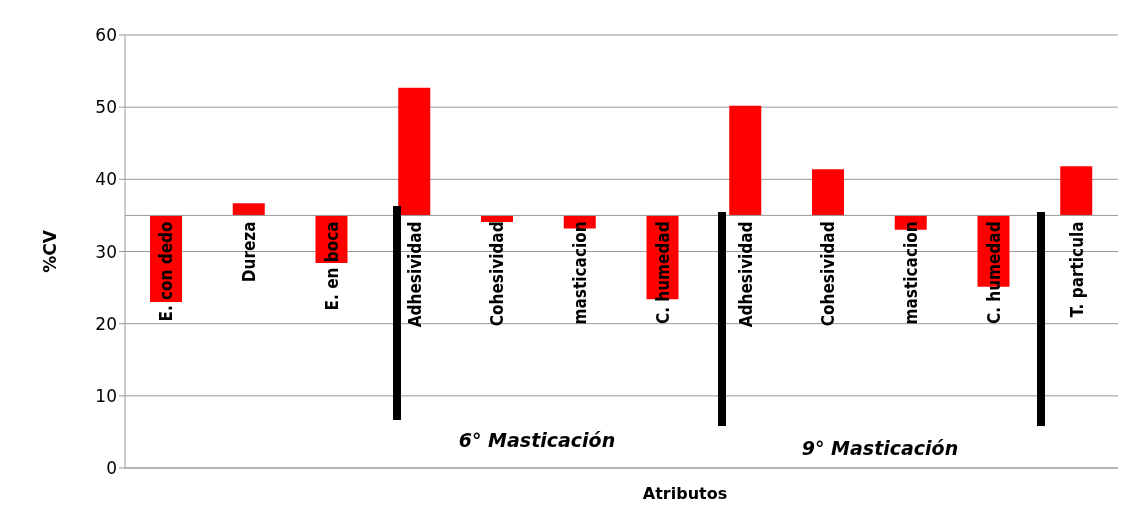  What do you see at coordinates (537, 440) in the screenshot?
I see `annotation: 6° Masticación` at bounding box center [537, 440].